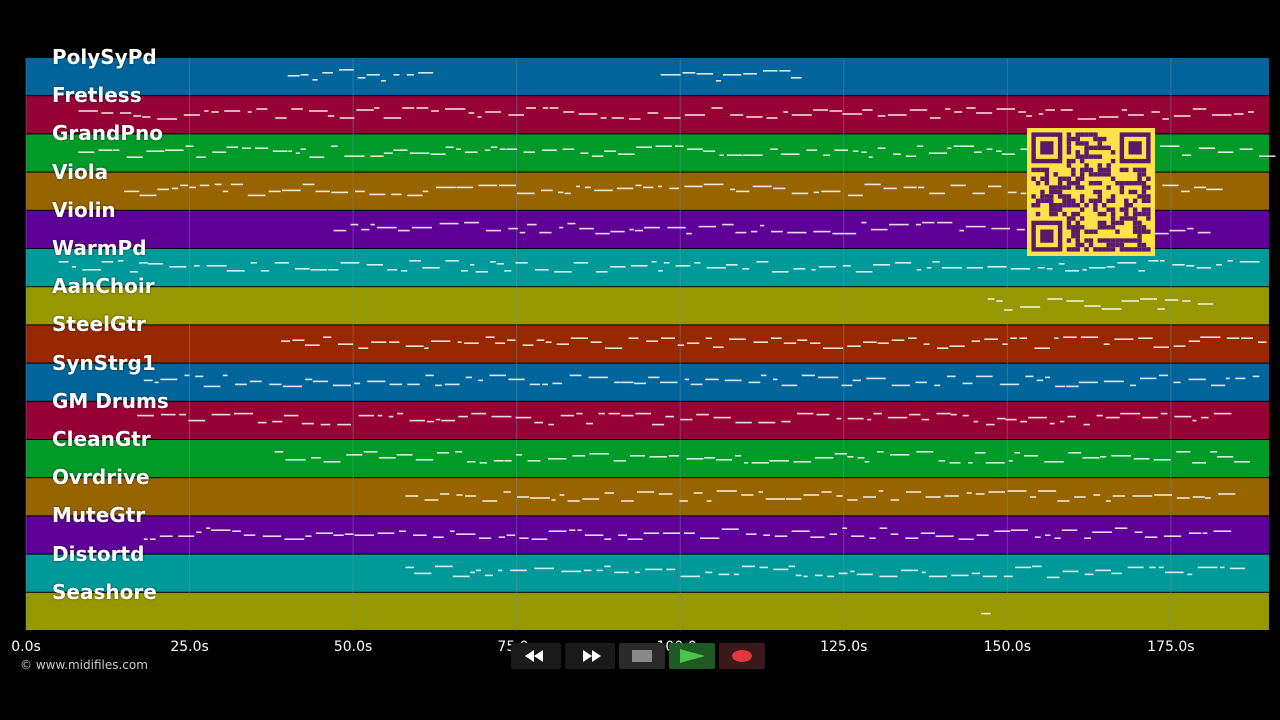  Describe the element at coordinates (590, 656) in the screenshot. I see `fast-forward-button` at that location.